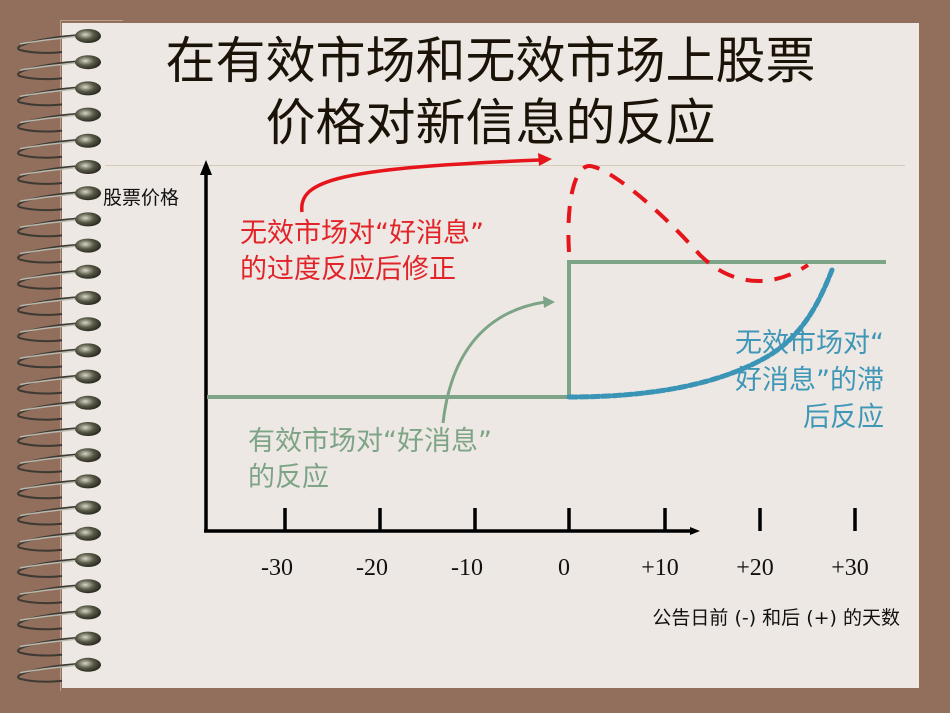  I want to click on efficient-annotation-line-2: 的反应, so click(288, 477).